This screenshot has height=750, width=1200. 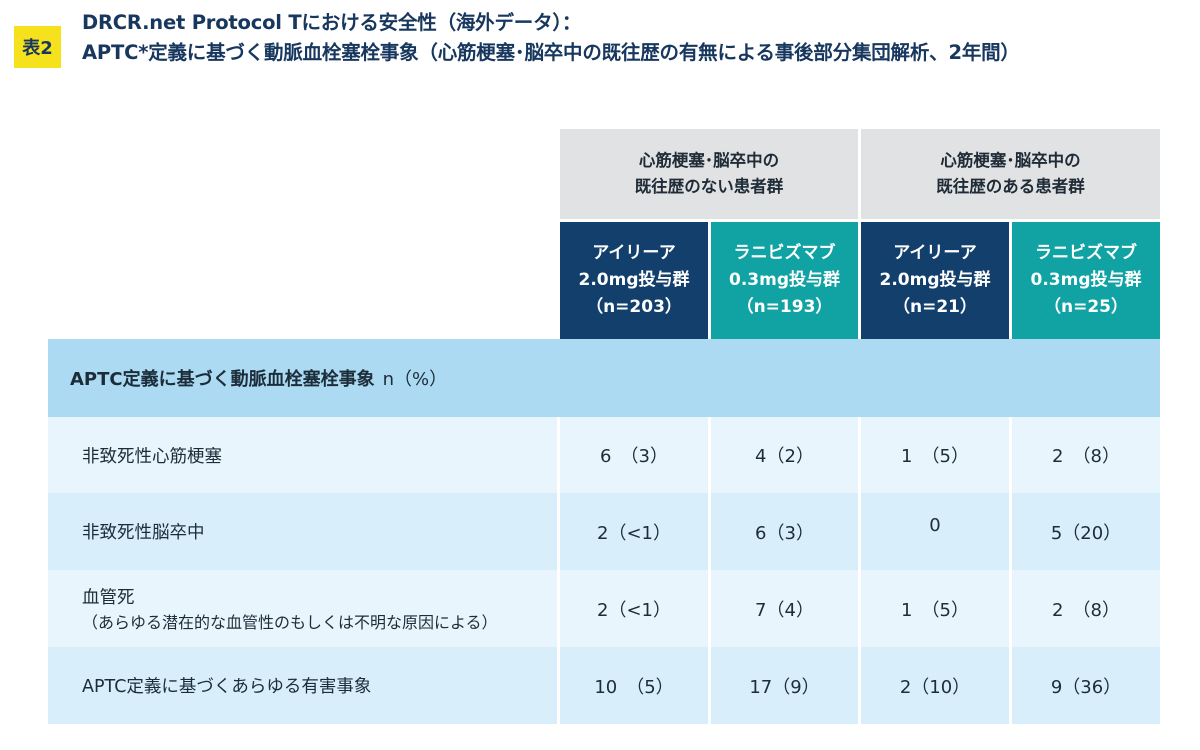 What do you see at coordinates (143, 533) in the screenshot?
I see `row-label-nonfatal-stroke: 非致死性脳卒中` at bounding box center [143, 533].